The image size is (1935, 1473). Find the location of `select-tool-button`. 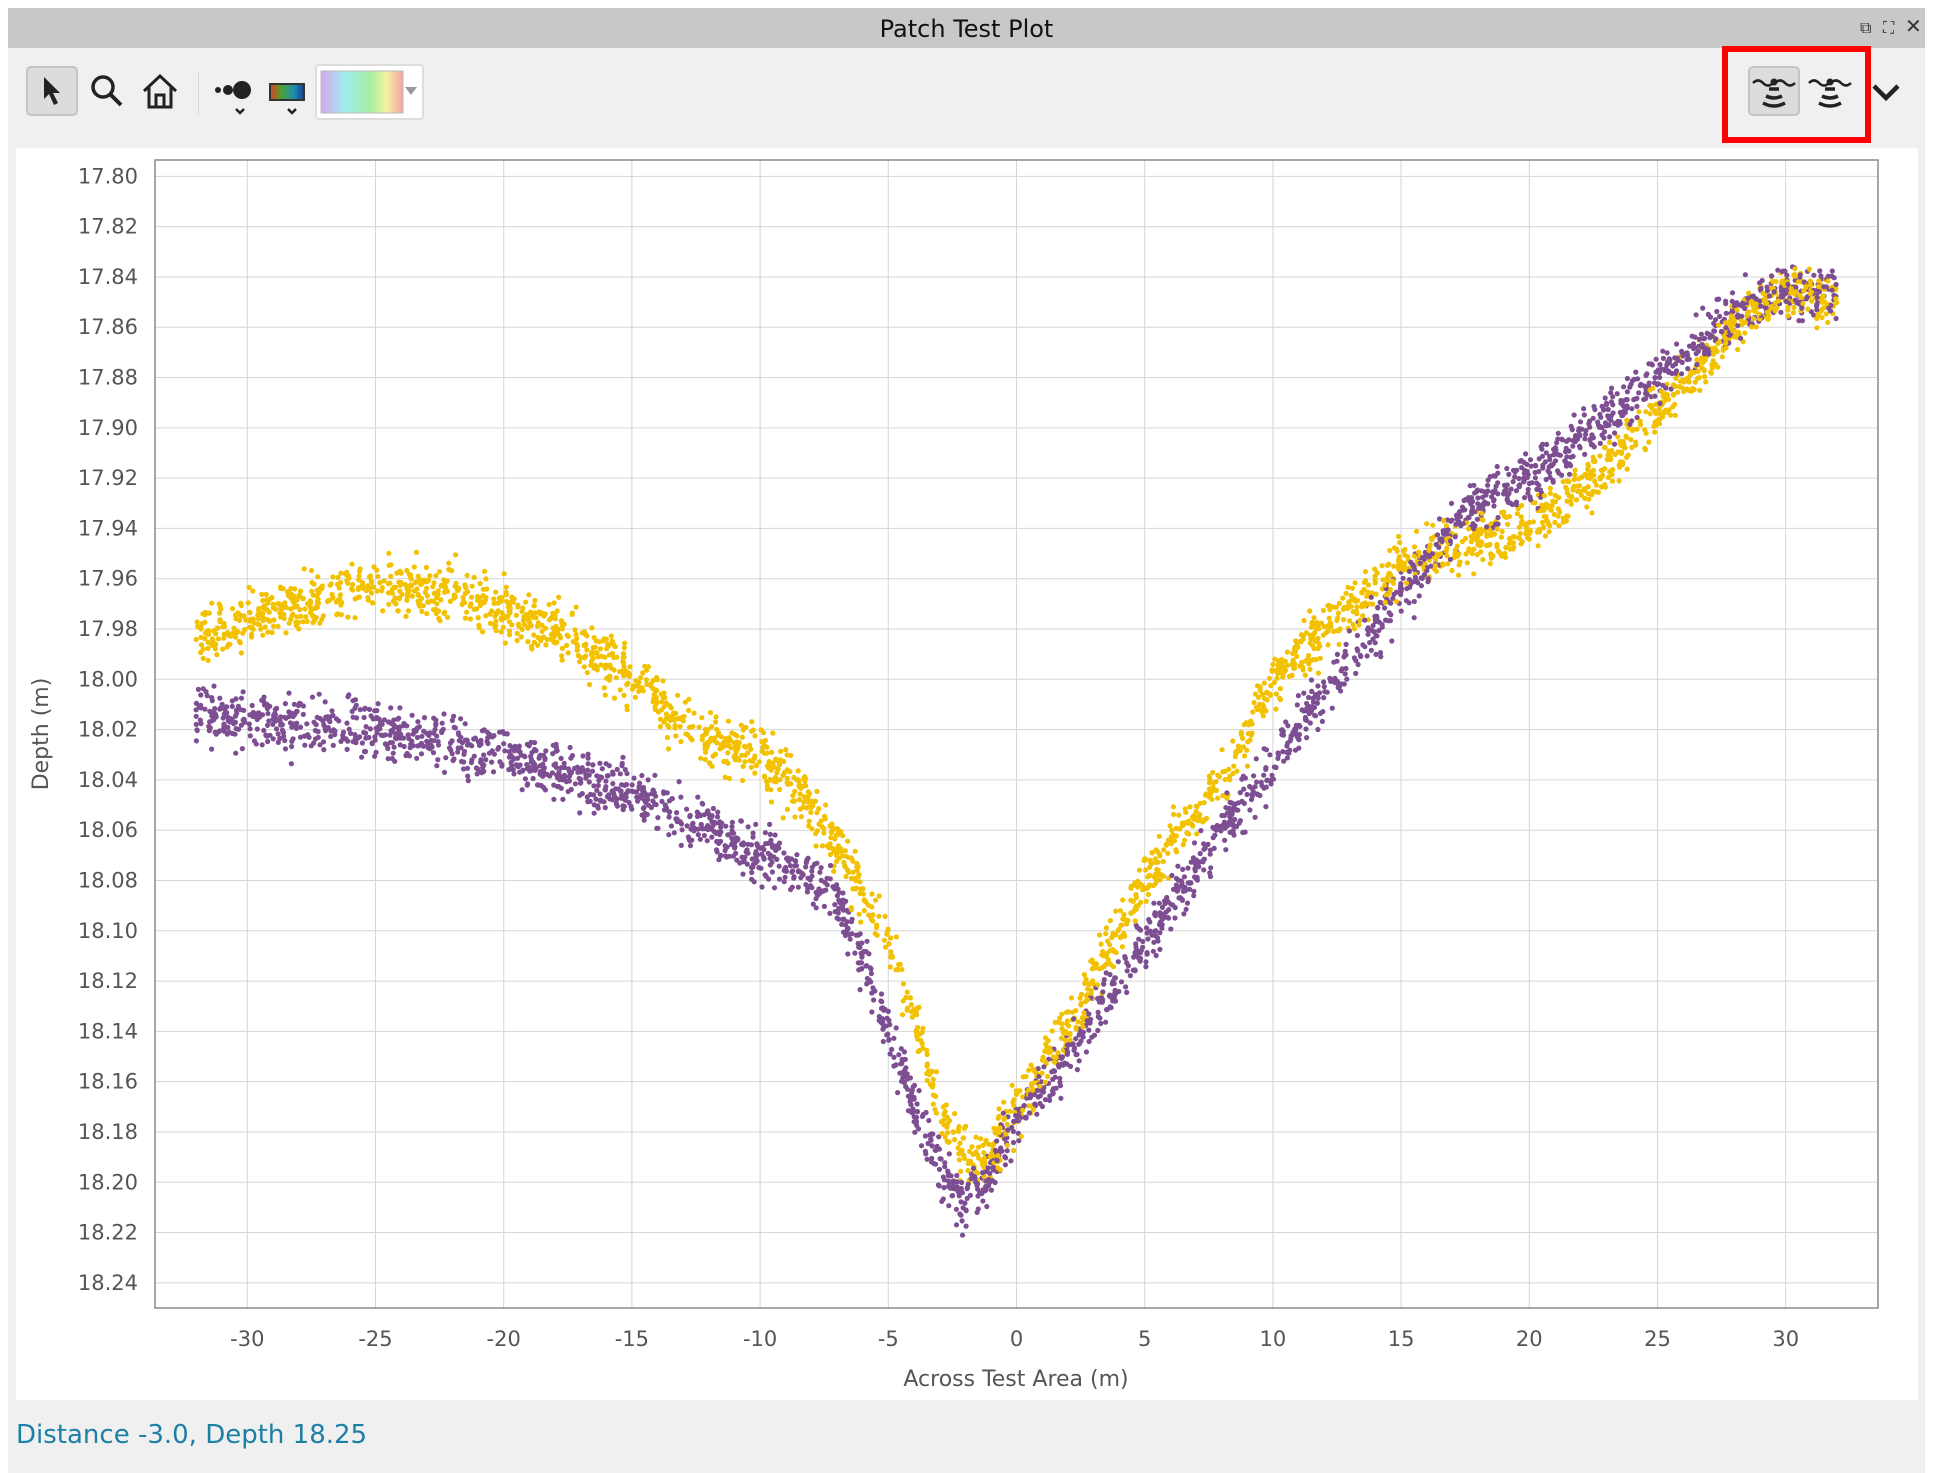

select-tool-button is located at coordinates (52, 91).